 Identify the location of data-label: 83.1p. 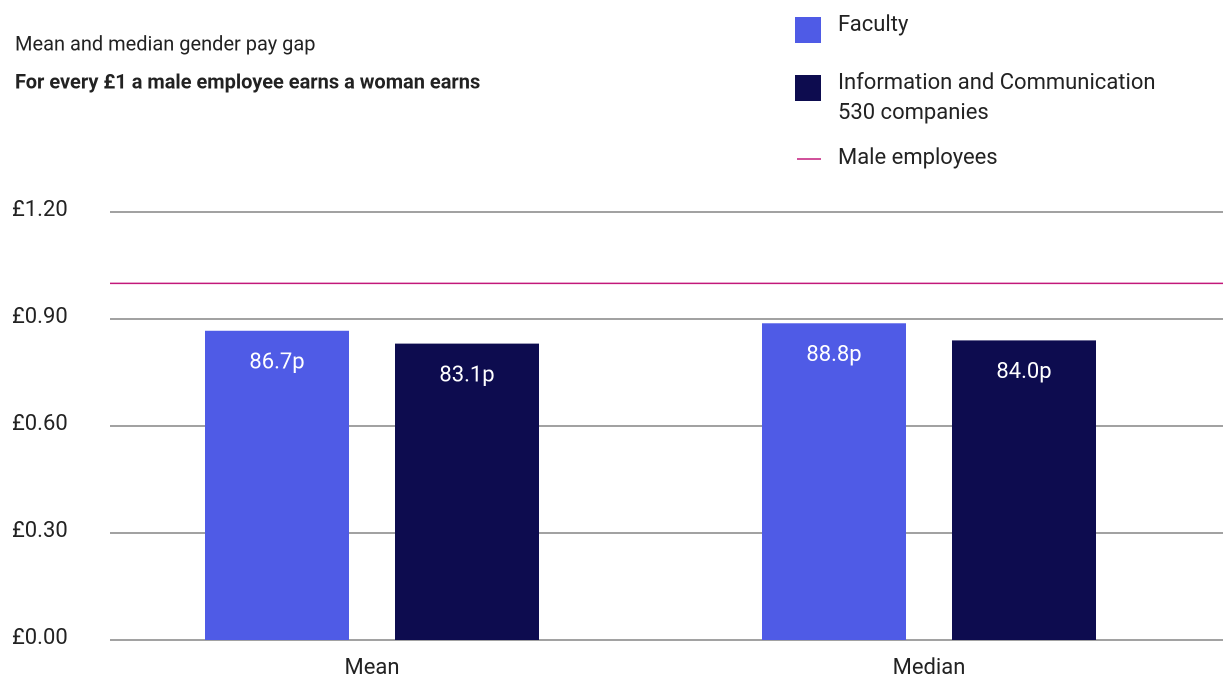
(466, 374).